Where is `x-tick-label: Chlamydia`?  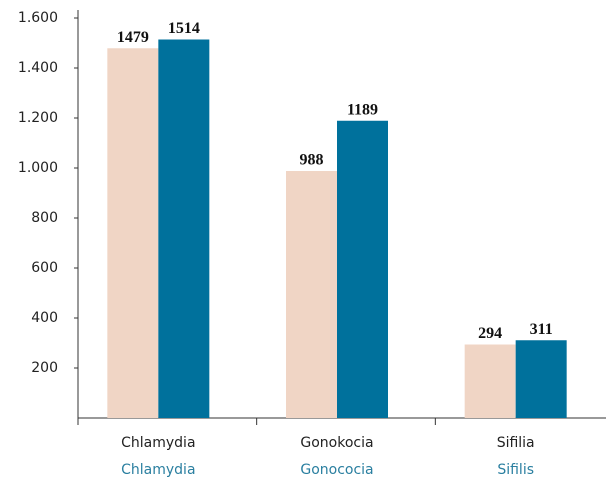 x-tick-label: Chlamydia is located at coordinates (158, 443).